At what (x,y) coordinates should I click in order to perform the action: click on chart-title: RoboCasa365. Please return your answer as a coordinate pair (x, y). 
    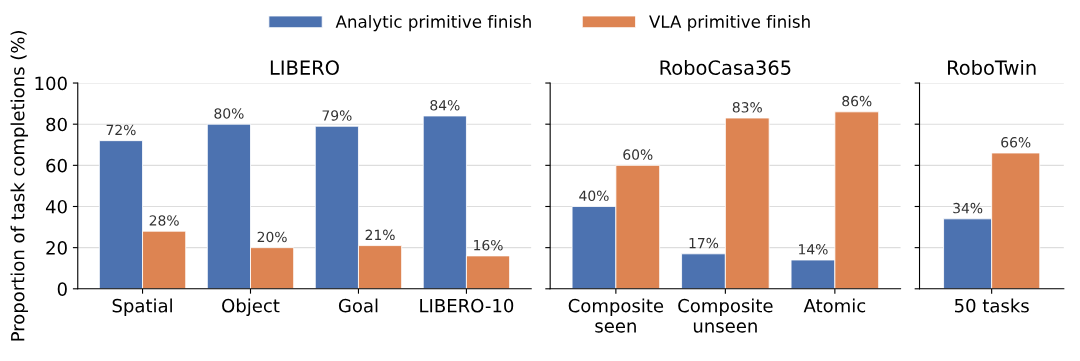
    Looking at the image, I should click on (725, 67).